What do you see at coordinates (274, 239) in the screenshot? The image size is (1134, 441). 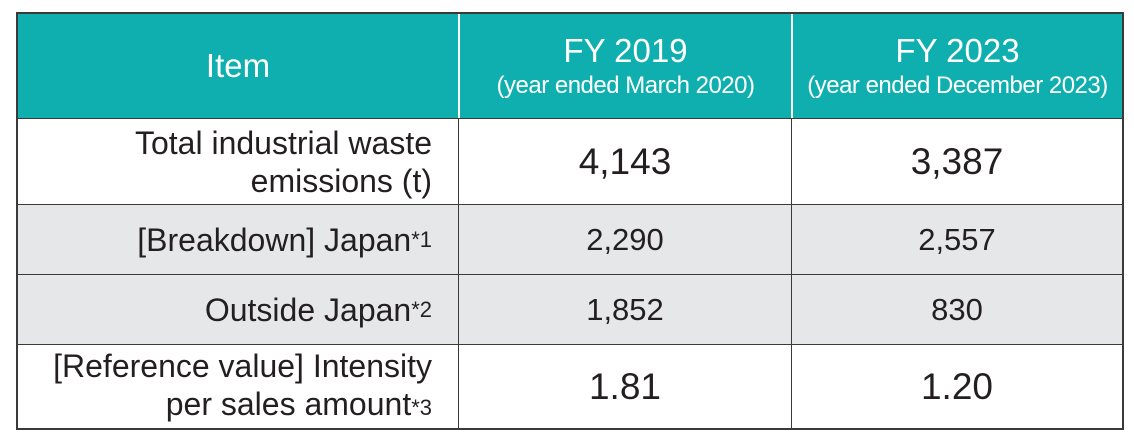 I see `row-label-text: [Breakdown] Japan` at bounding box center [274, 239].